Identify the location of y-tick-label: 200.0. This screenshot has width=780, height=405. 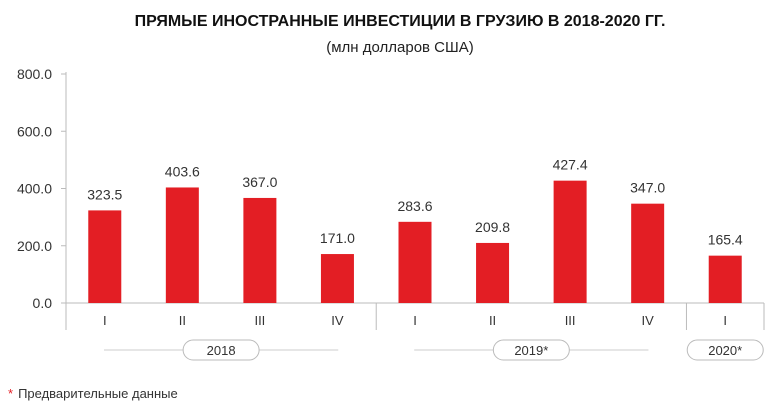
(34, 246).